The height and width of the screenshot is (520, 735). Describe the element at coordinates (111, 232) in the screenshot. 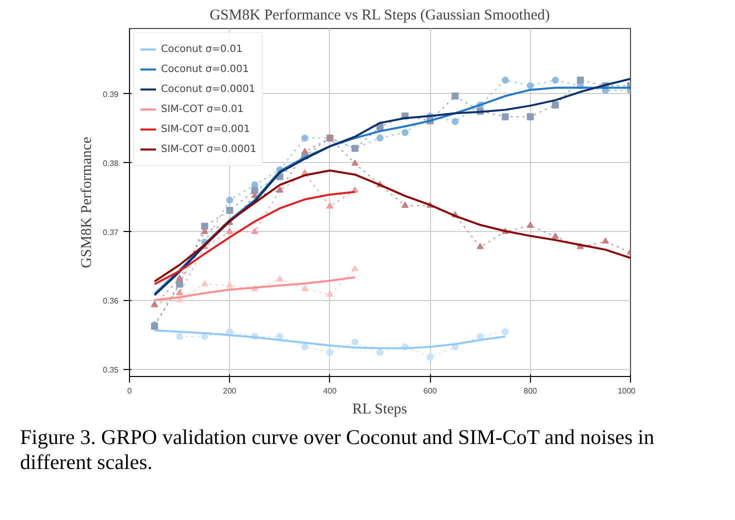

I see `y-tick-label: 0.37` at that location.